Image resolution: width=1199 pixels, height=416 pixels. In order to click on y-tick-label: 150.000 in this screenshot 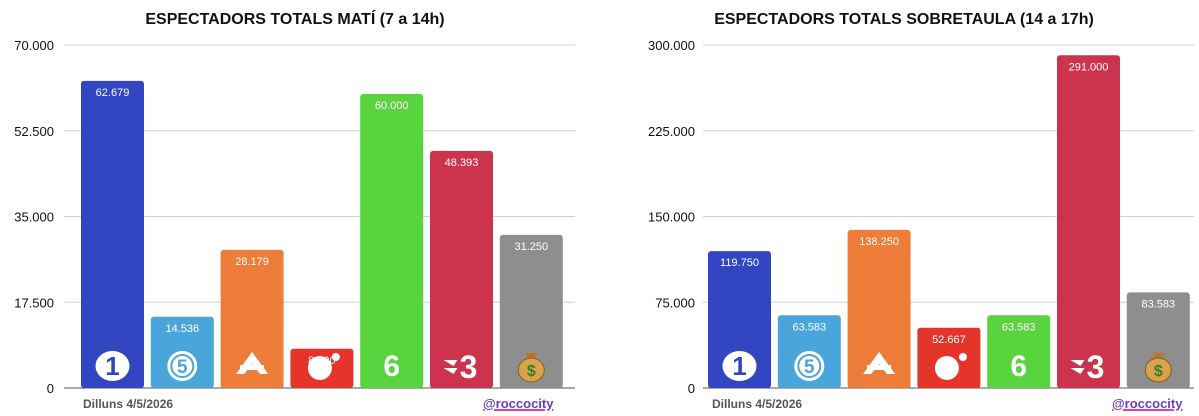, I will do `click(671, 217)`.